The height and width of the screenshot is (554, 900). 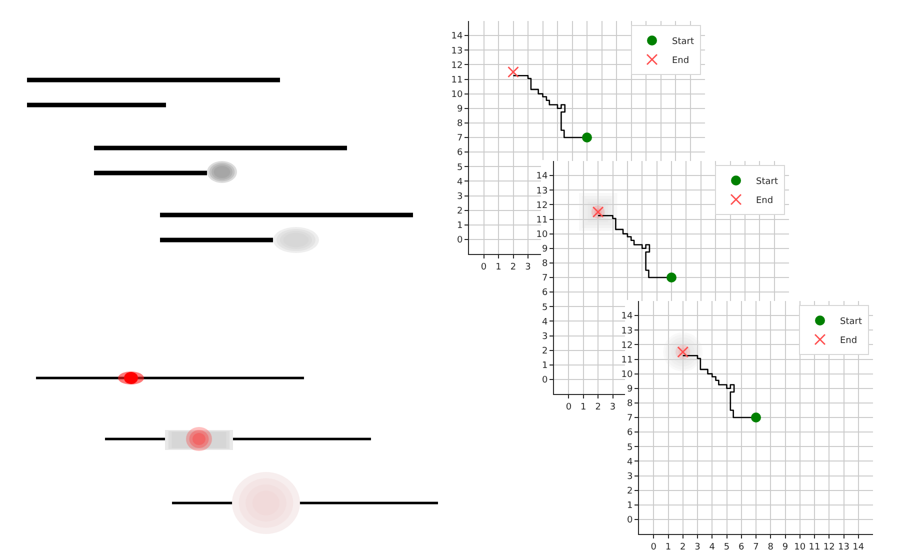 I want to click on x-tick-label: 9, so click(x=785, y=547).